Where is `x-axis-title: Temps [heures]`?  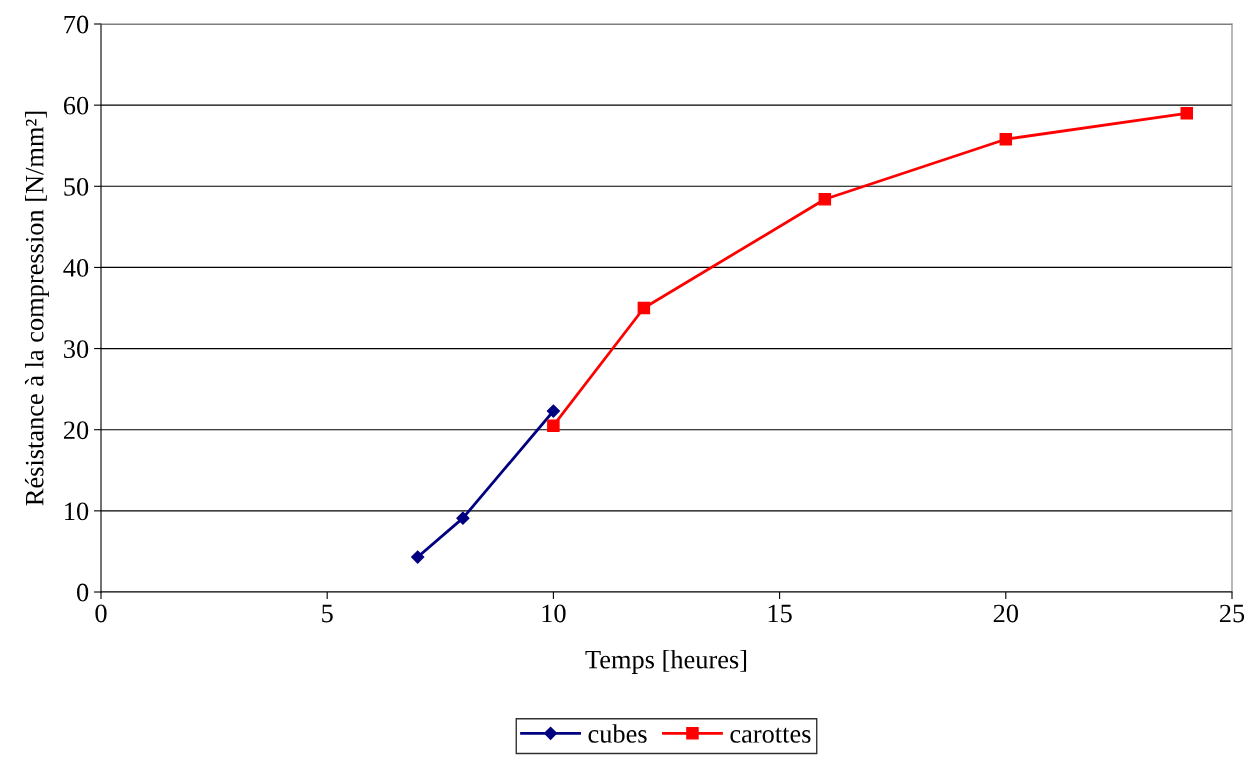
x-axis-title: Temps [heures] is located at coordinates (666, 661).